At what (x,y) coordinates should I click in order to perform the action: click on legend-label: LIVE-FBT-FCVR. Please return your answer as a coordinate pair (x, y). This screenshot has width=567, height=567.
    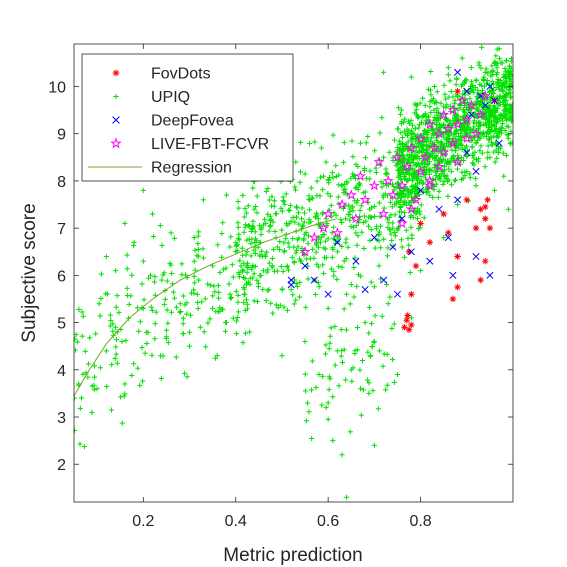
    Looking at the image, I should click on (210, 144).